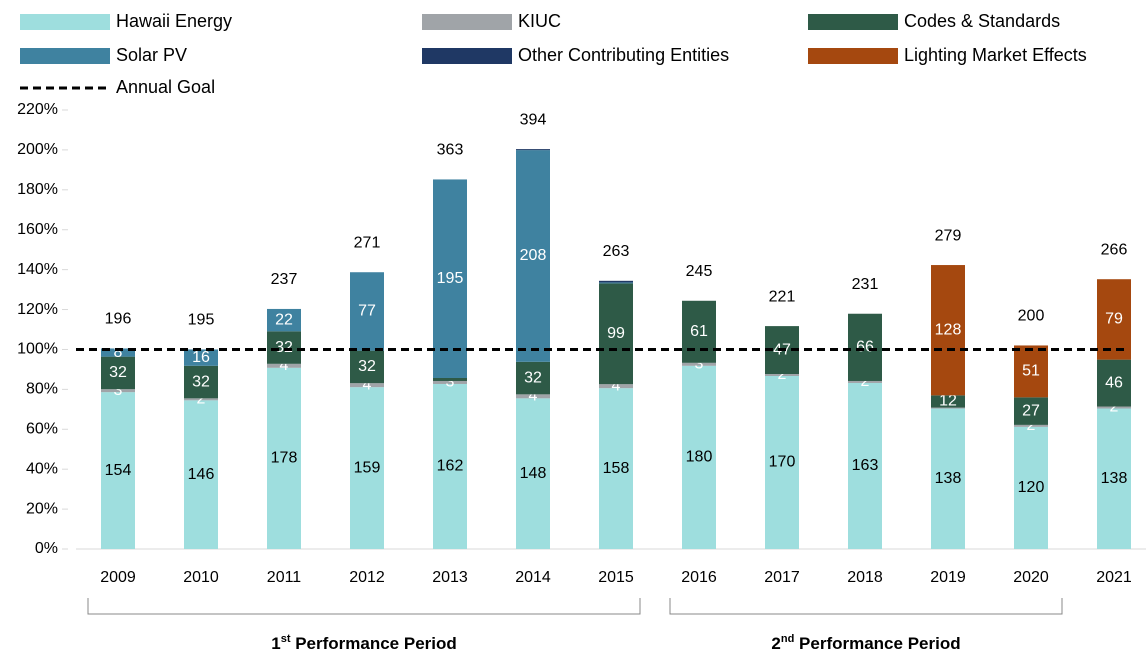 The width and height of the screenshot is (1146, 656). What do you see at coordinates (165, 87) in the screenshot?
I see `legend-label: Annual Goal` at bounding box center [165, 87].